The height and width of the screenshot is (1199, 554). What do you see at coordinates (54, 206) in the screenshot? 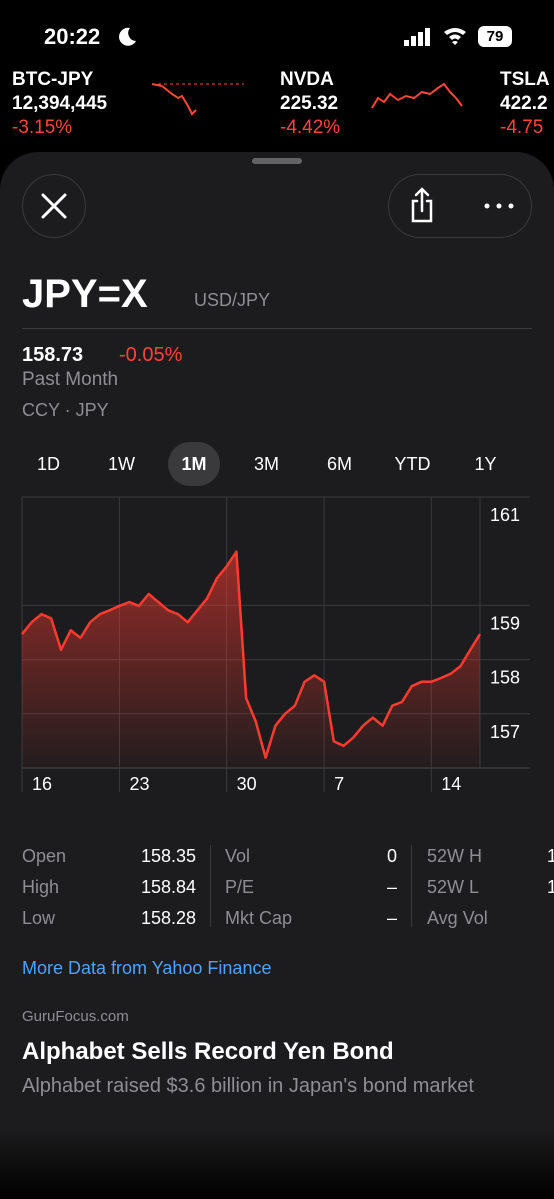
I see `close-button` at bounding box center [54, 206].